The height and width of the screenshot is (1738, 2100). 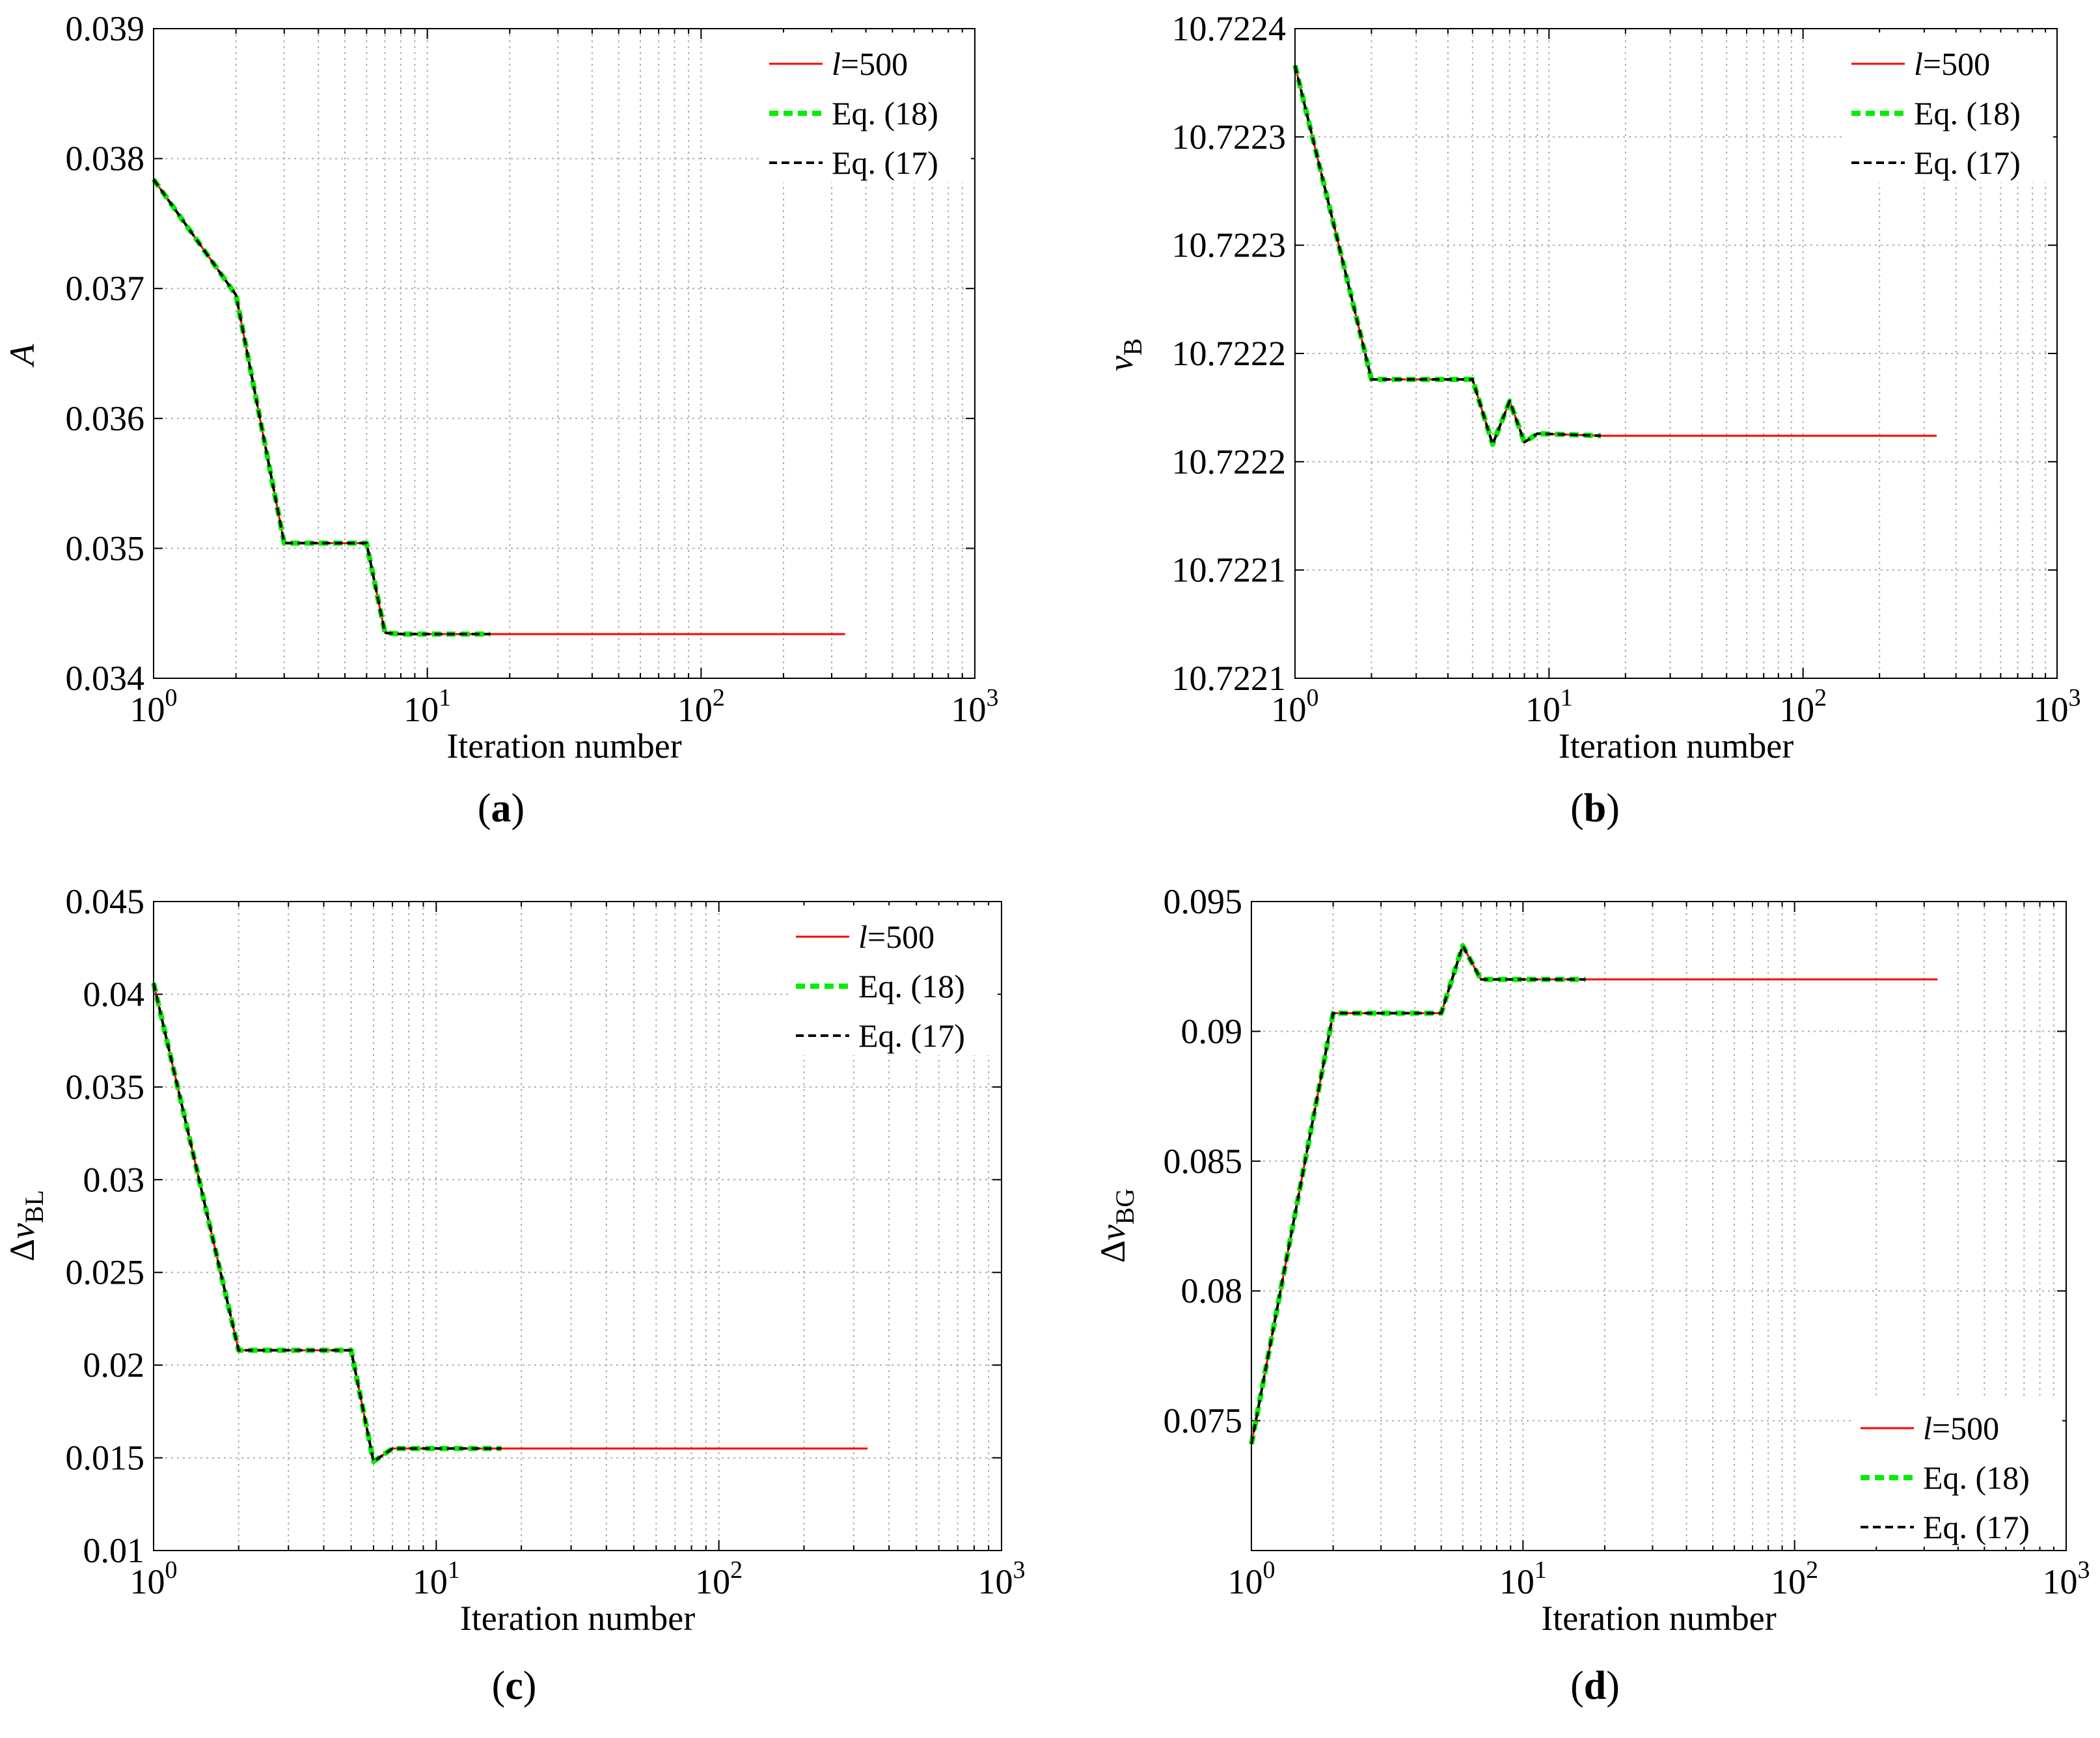 I want to click on y-axis-label: ΔvBL, so click(x=26, y=1226).